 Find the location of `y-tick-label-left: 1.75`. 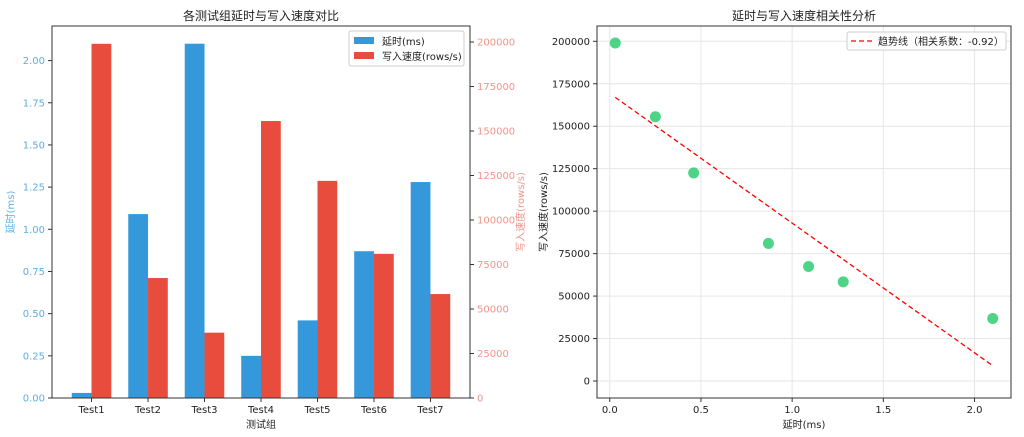

y-tick-label-left: 1.75 is located at coordinates (34, 103).